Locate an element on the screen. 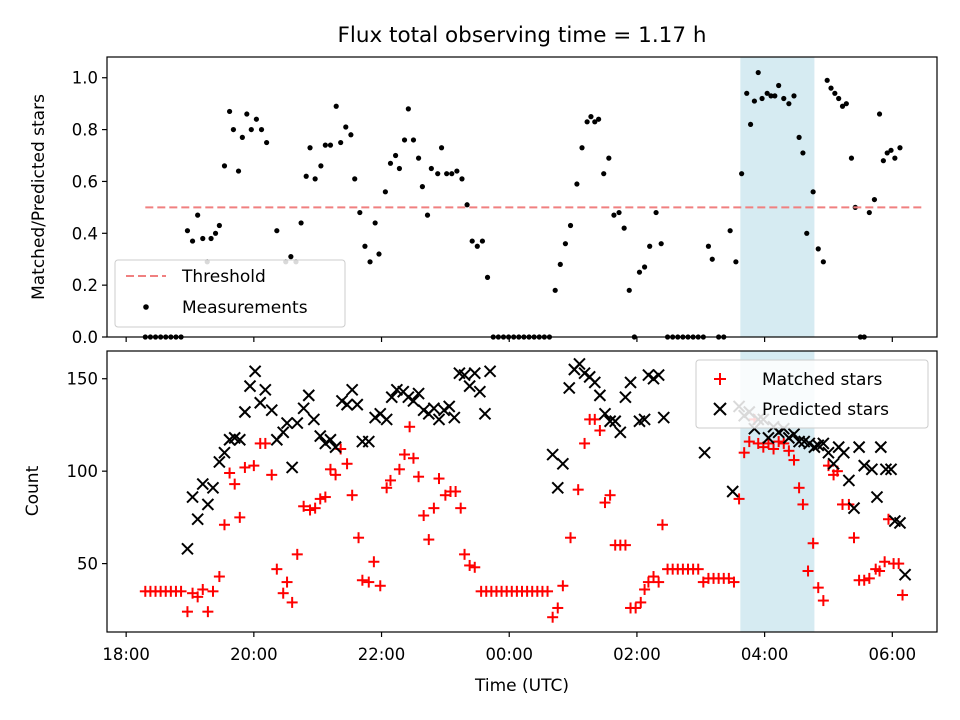 This screenshot has height=720, width=960. x-tick-label: 20:00 is located at coordinates (254, 654).